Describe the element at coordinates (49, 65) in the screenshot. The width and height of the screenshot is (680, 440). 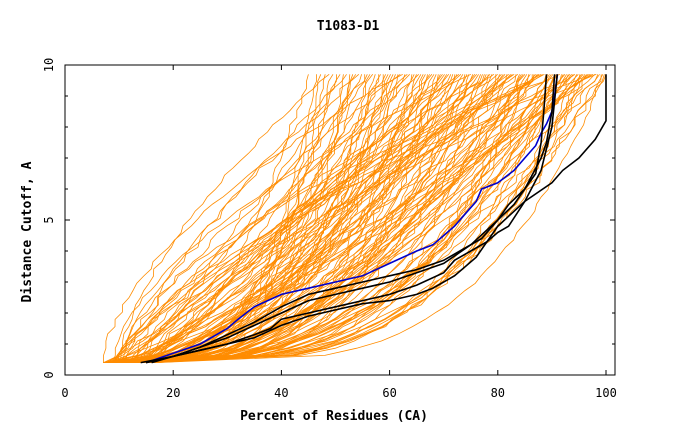
I see `y-tick-label: 10` at that location.